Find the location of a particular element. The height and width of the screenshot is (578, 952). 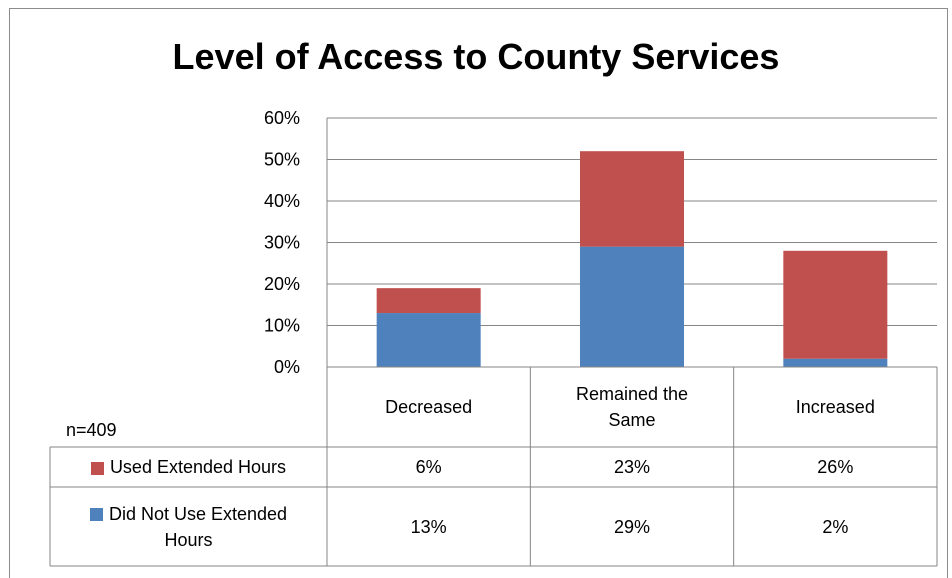

chart-title: Level of Access to County Services is located at coordinates (476, 56).